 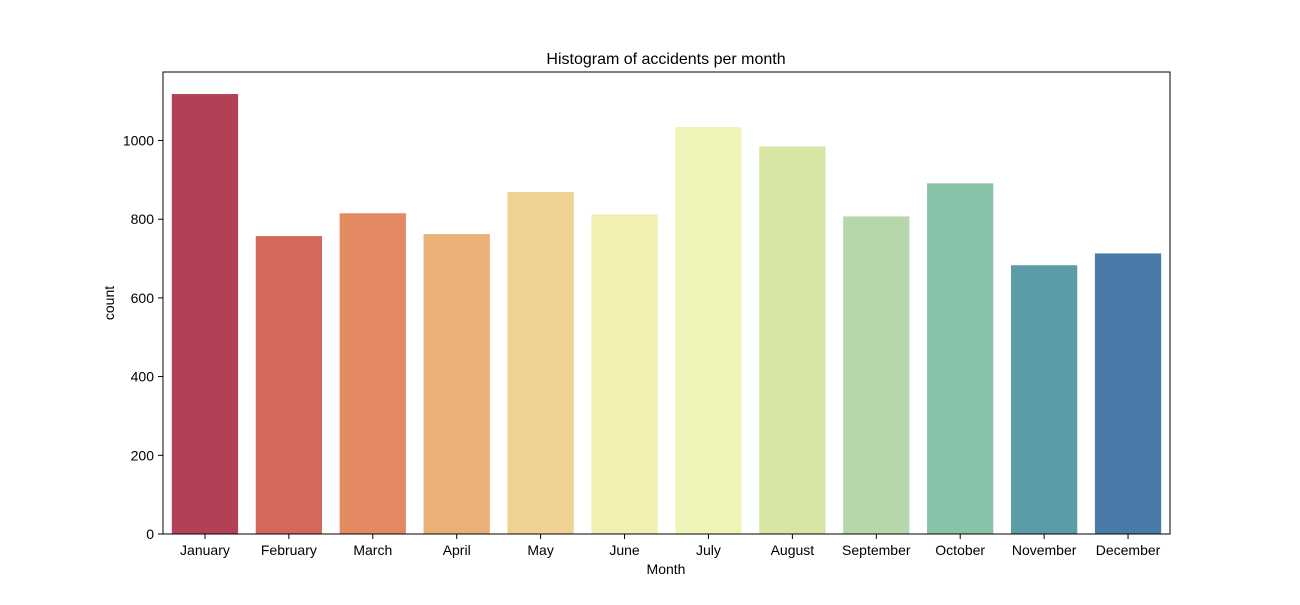 I want to click on chart-title: Histogram of accidents per month, so click(x=665, y=59).